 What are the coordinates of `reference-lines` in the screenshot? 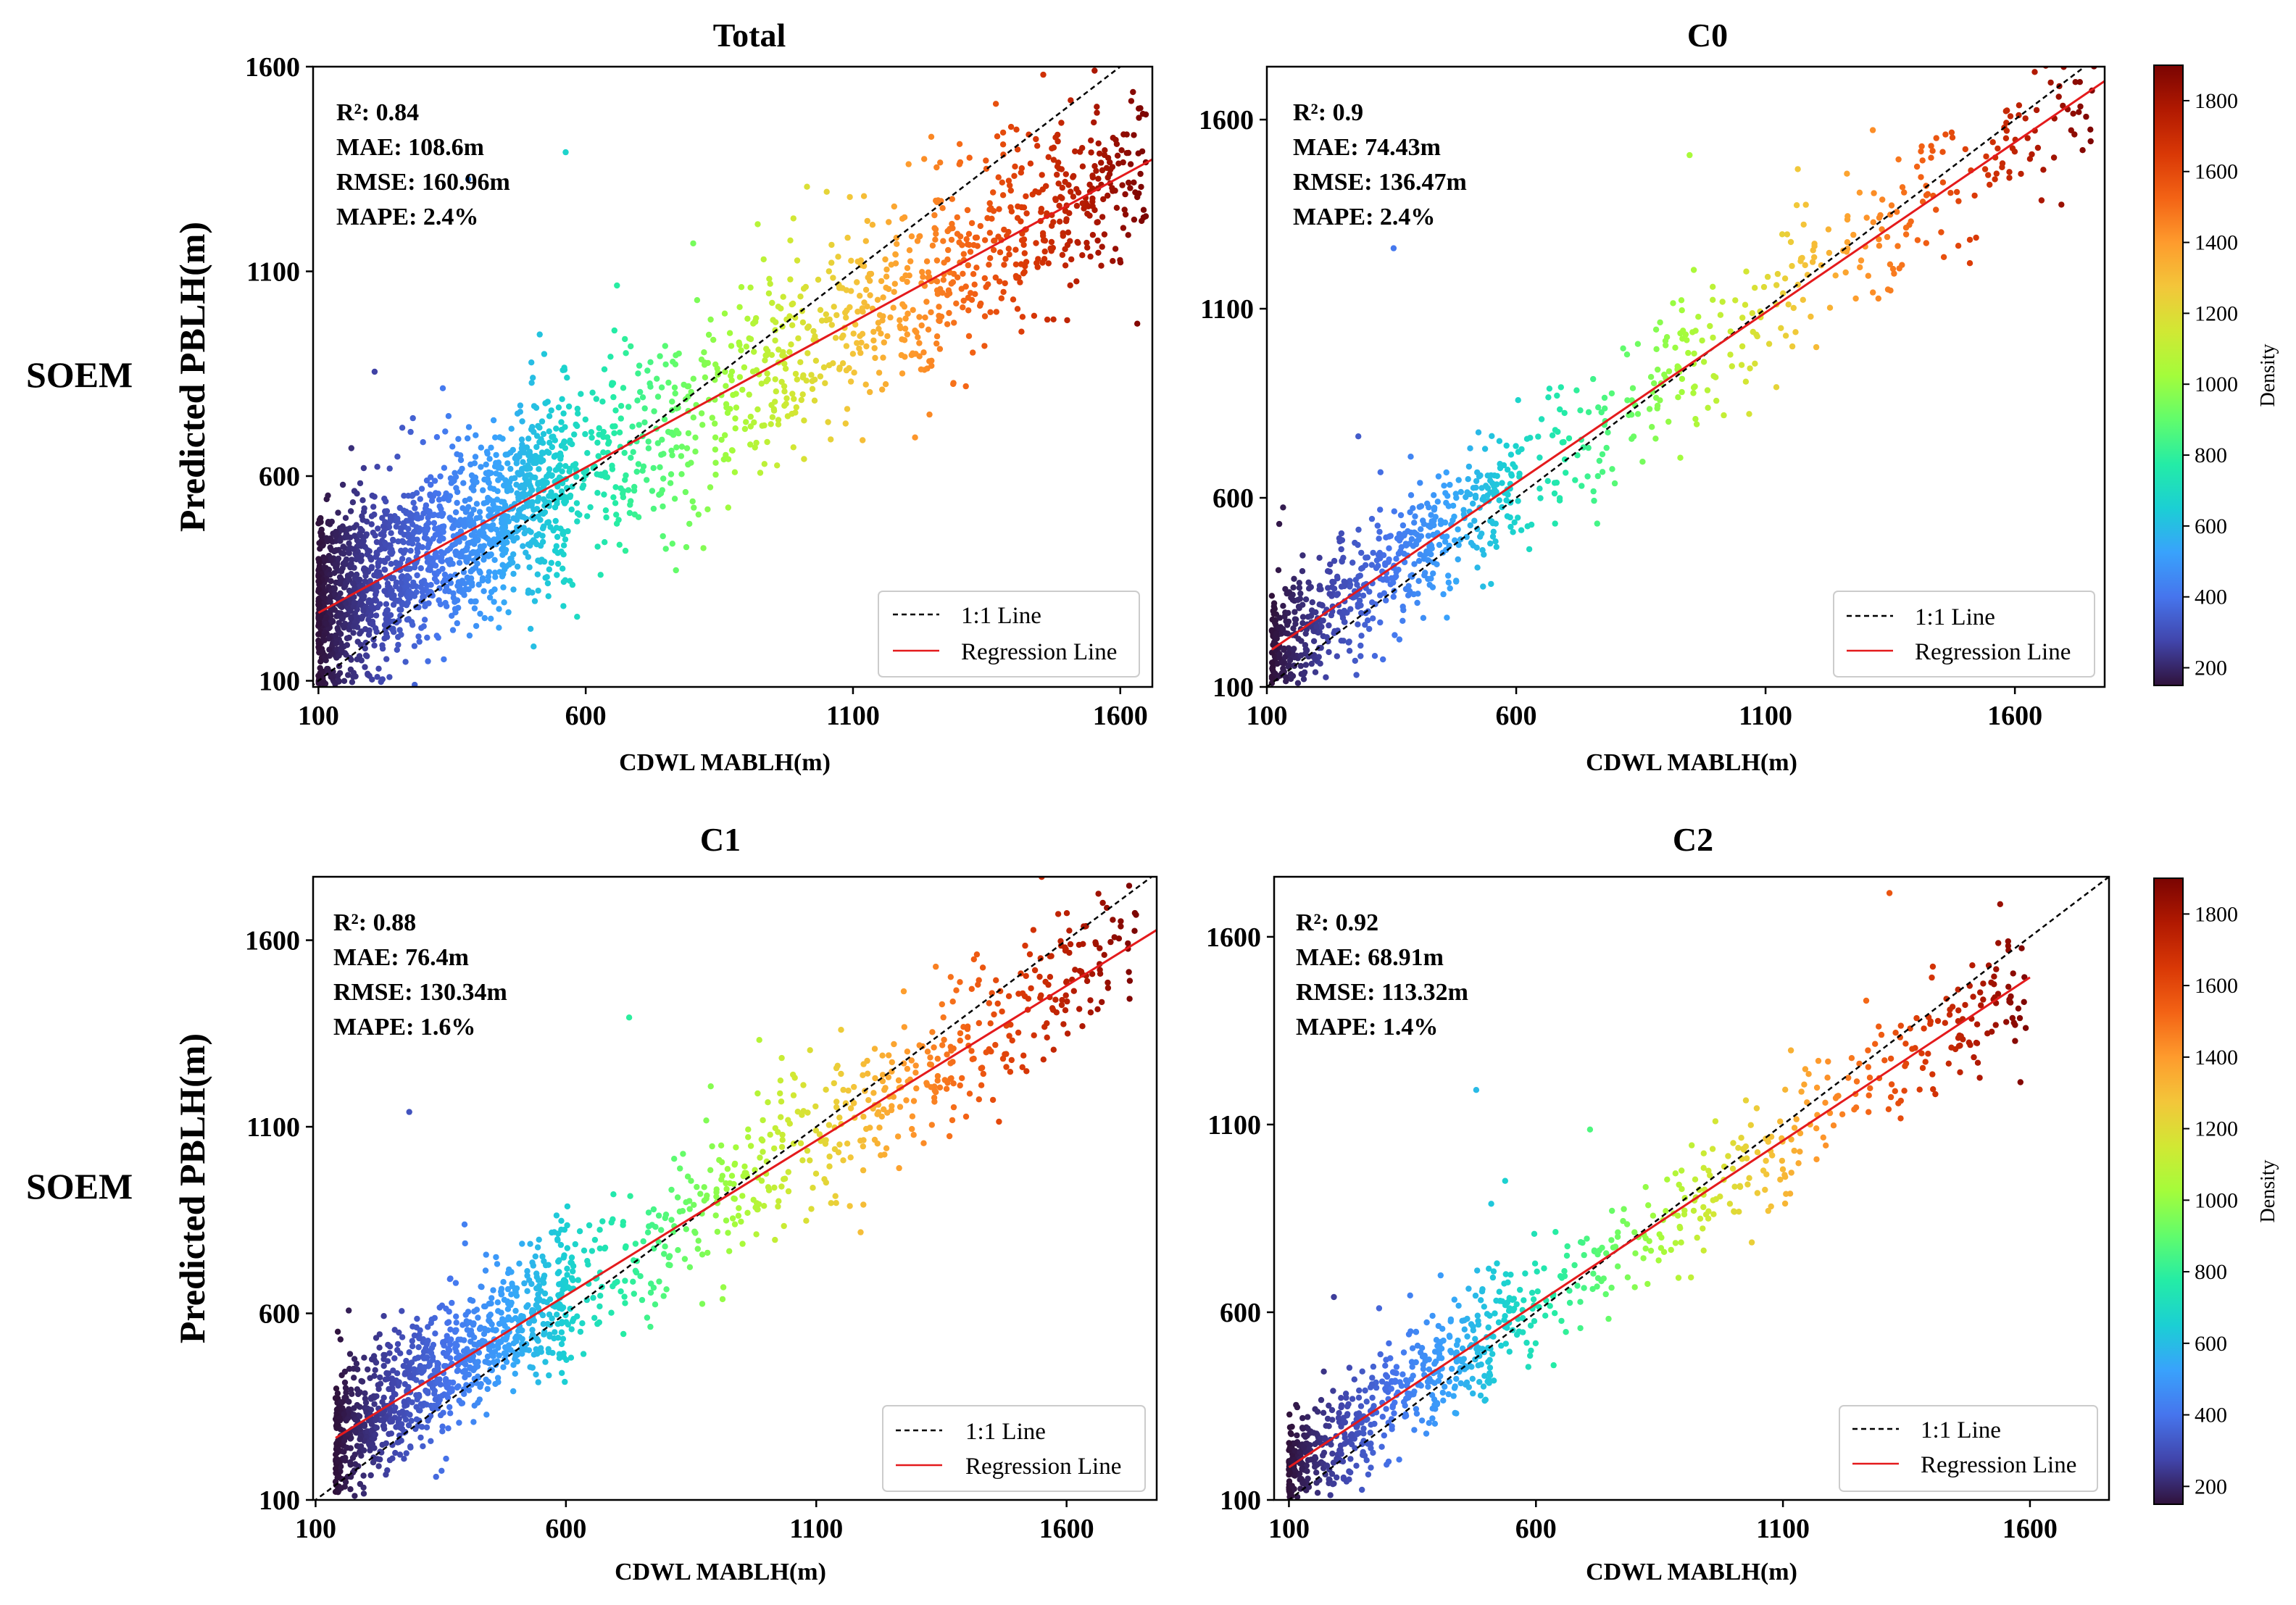 It's located at (1686, 377).